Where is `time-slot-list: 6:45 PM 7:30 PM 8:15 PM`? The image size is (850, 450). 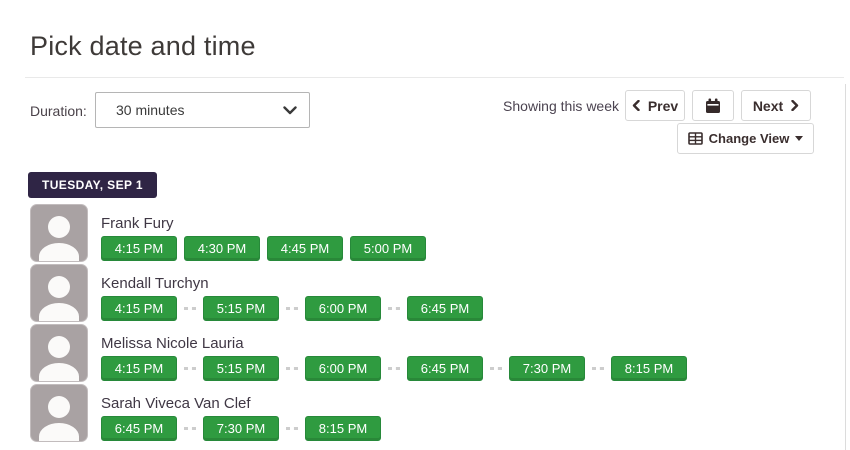
time-slot-list: 6:45 PM 7:30 PM 8:15 PM is located at coordinates (241, 428).